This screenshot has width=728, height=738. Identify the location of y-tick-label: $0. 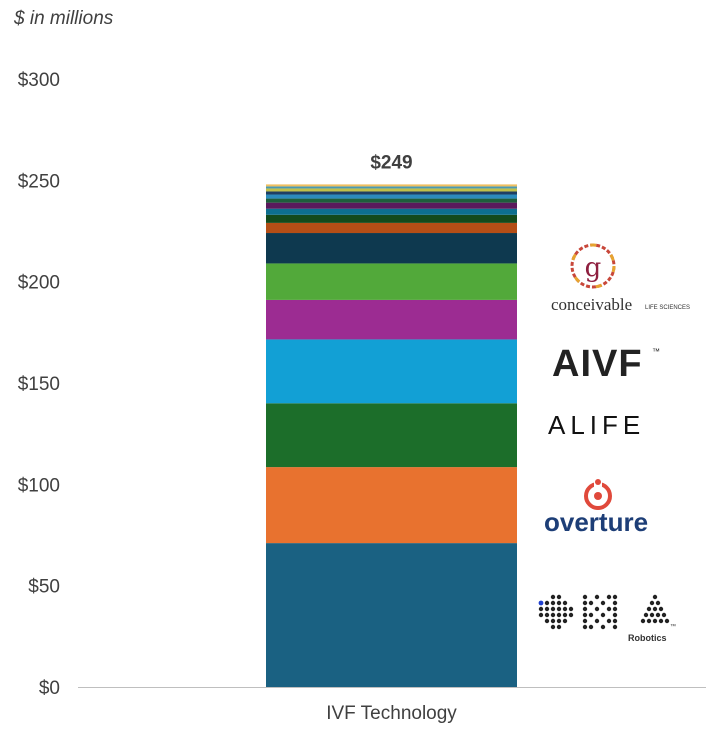
(49, 688).